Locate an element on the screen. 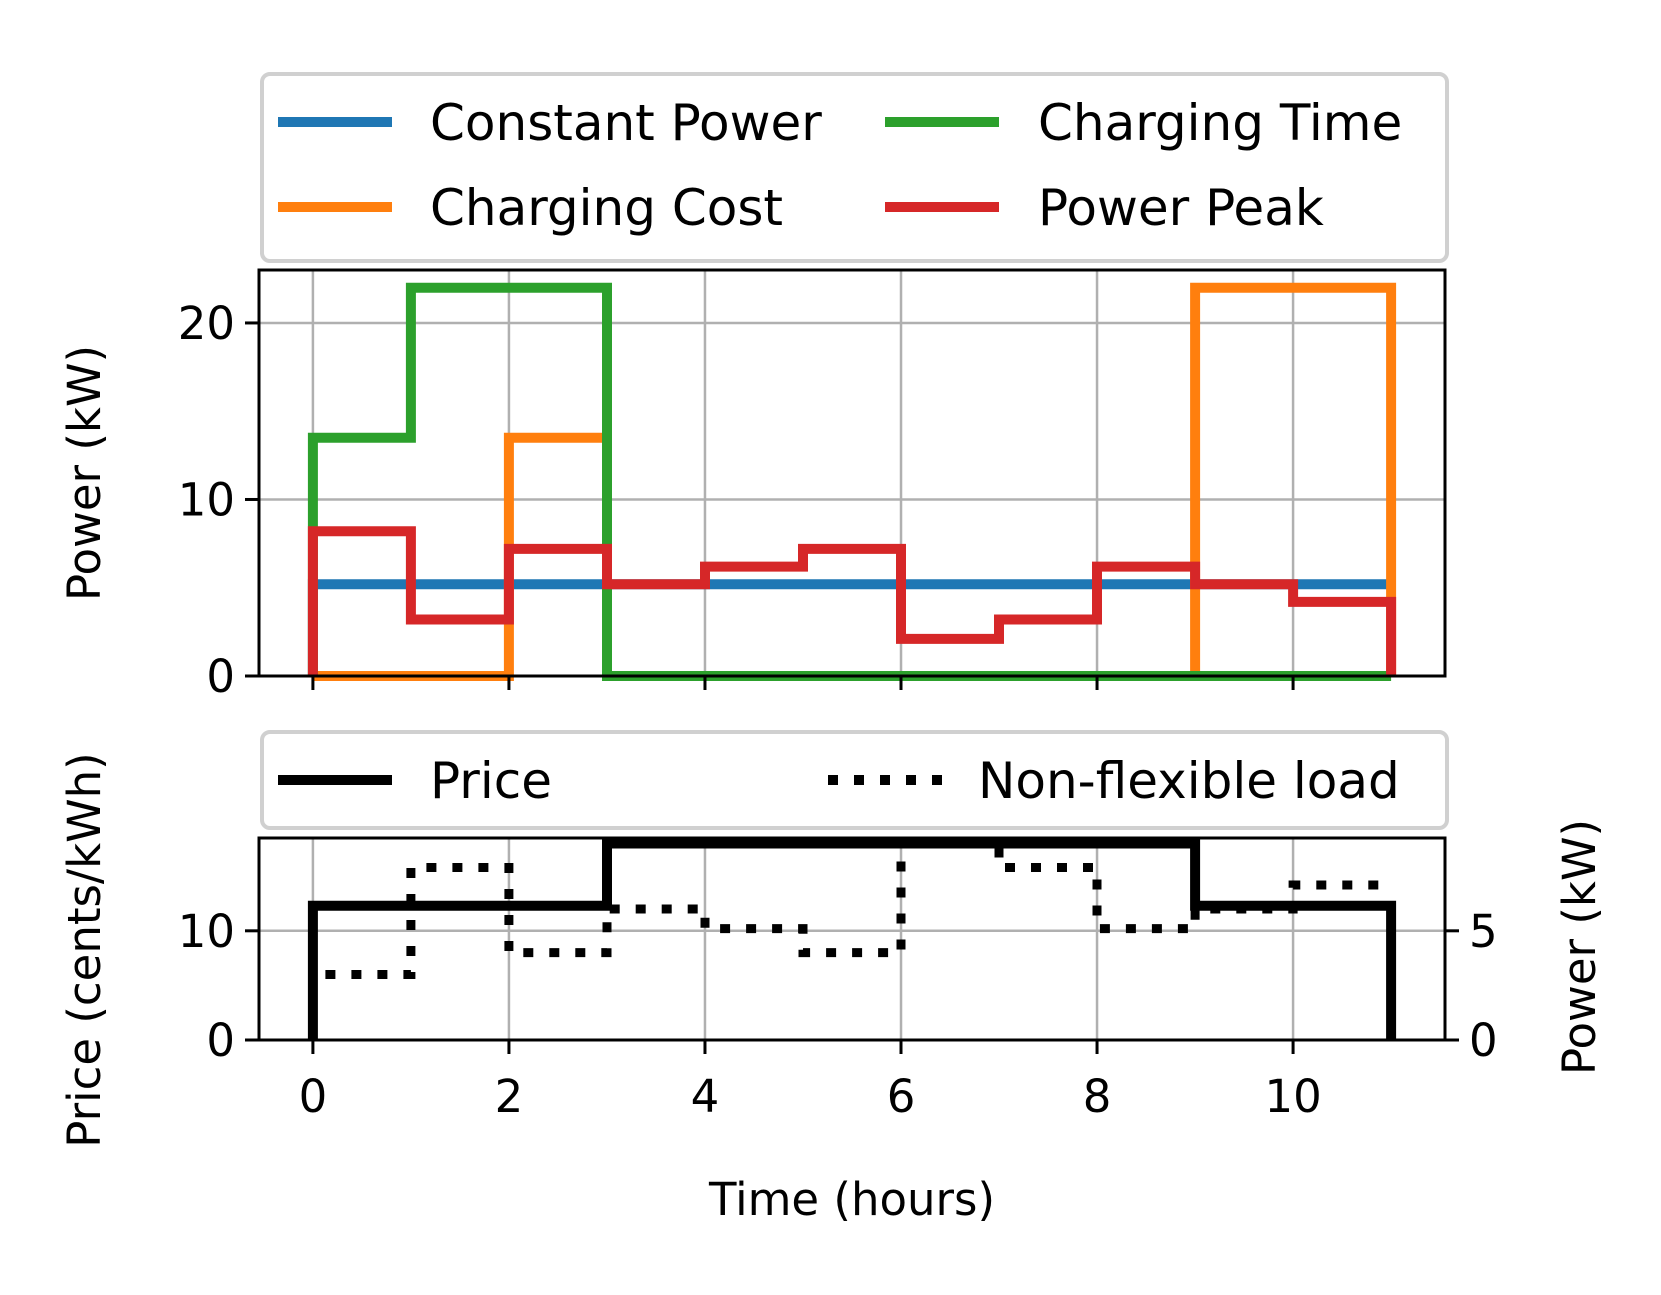 This screenshot has width=1661, height=1295. x-tick-label-0: 0 is located at coordinates (313, 1096).